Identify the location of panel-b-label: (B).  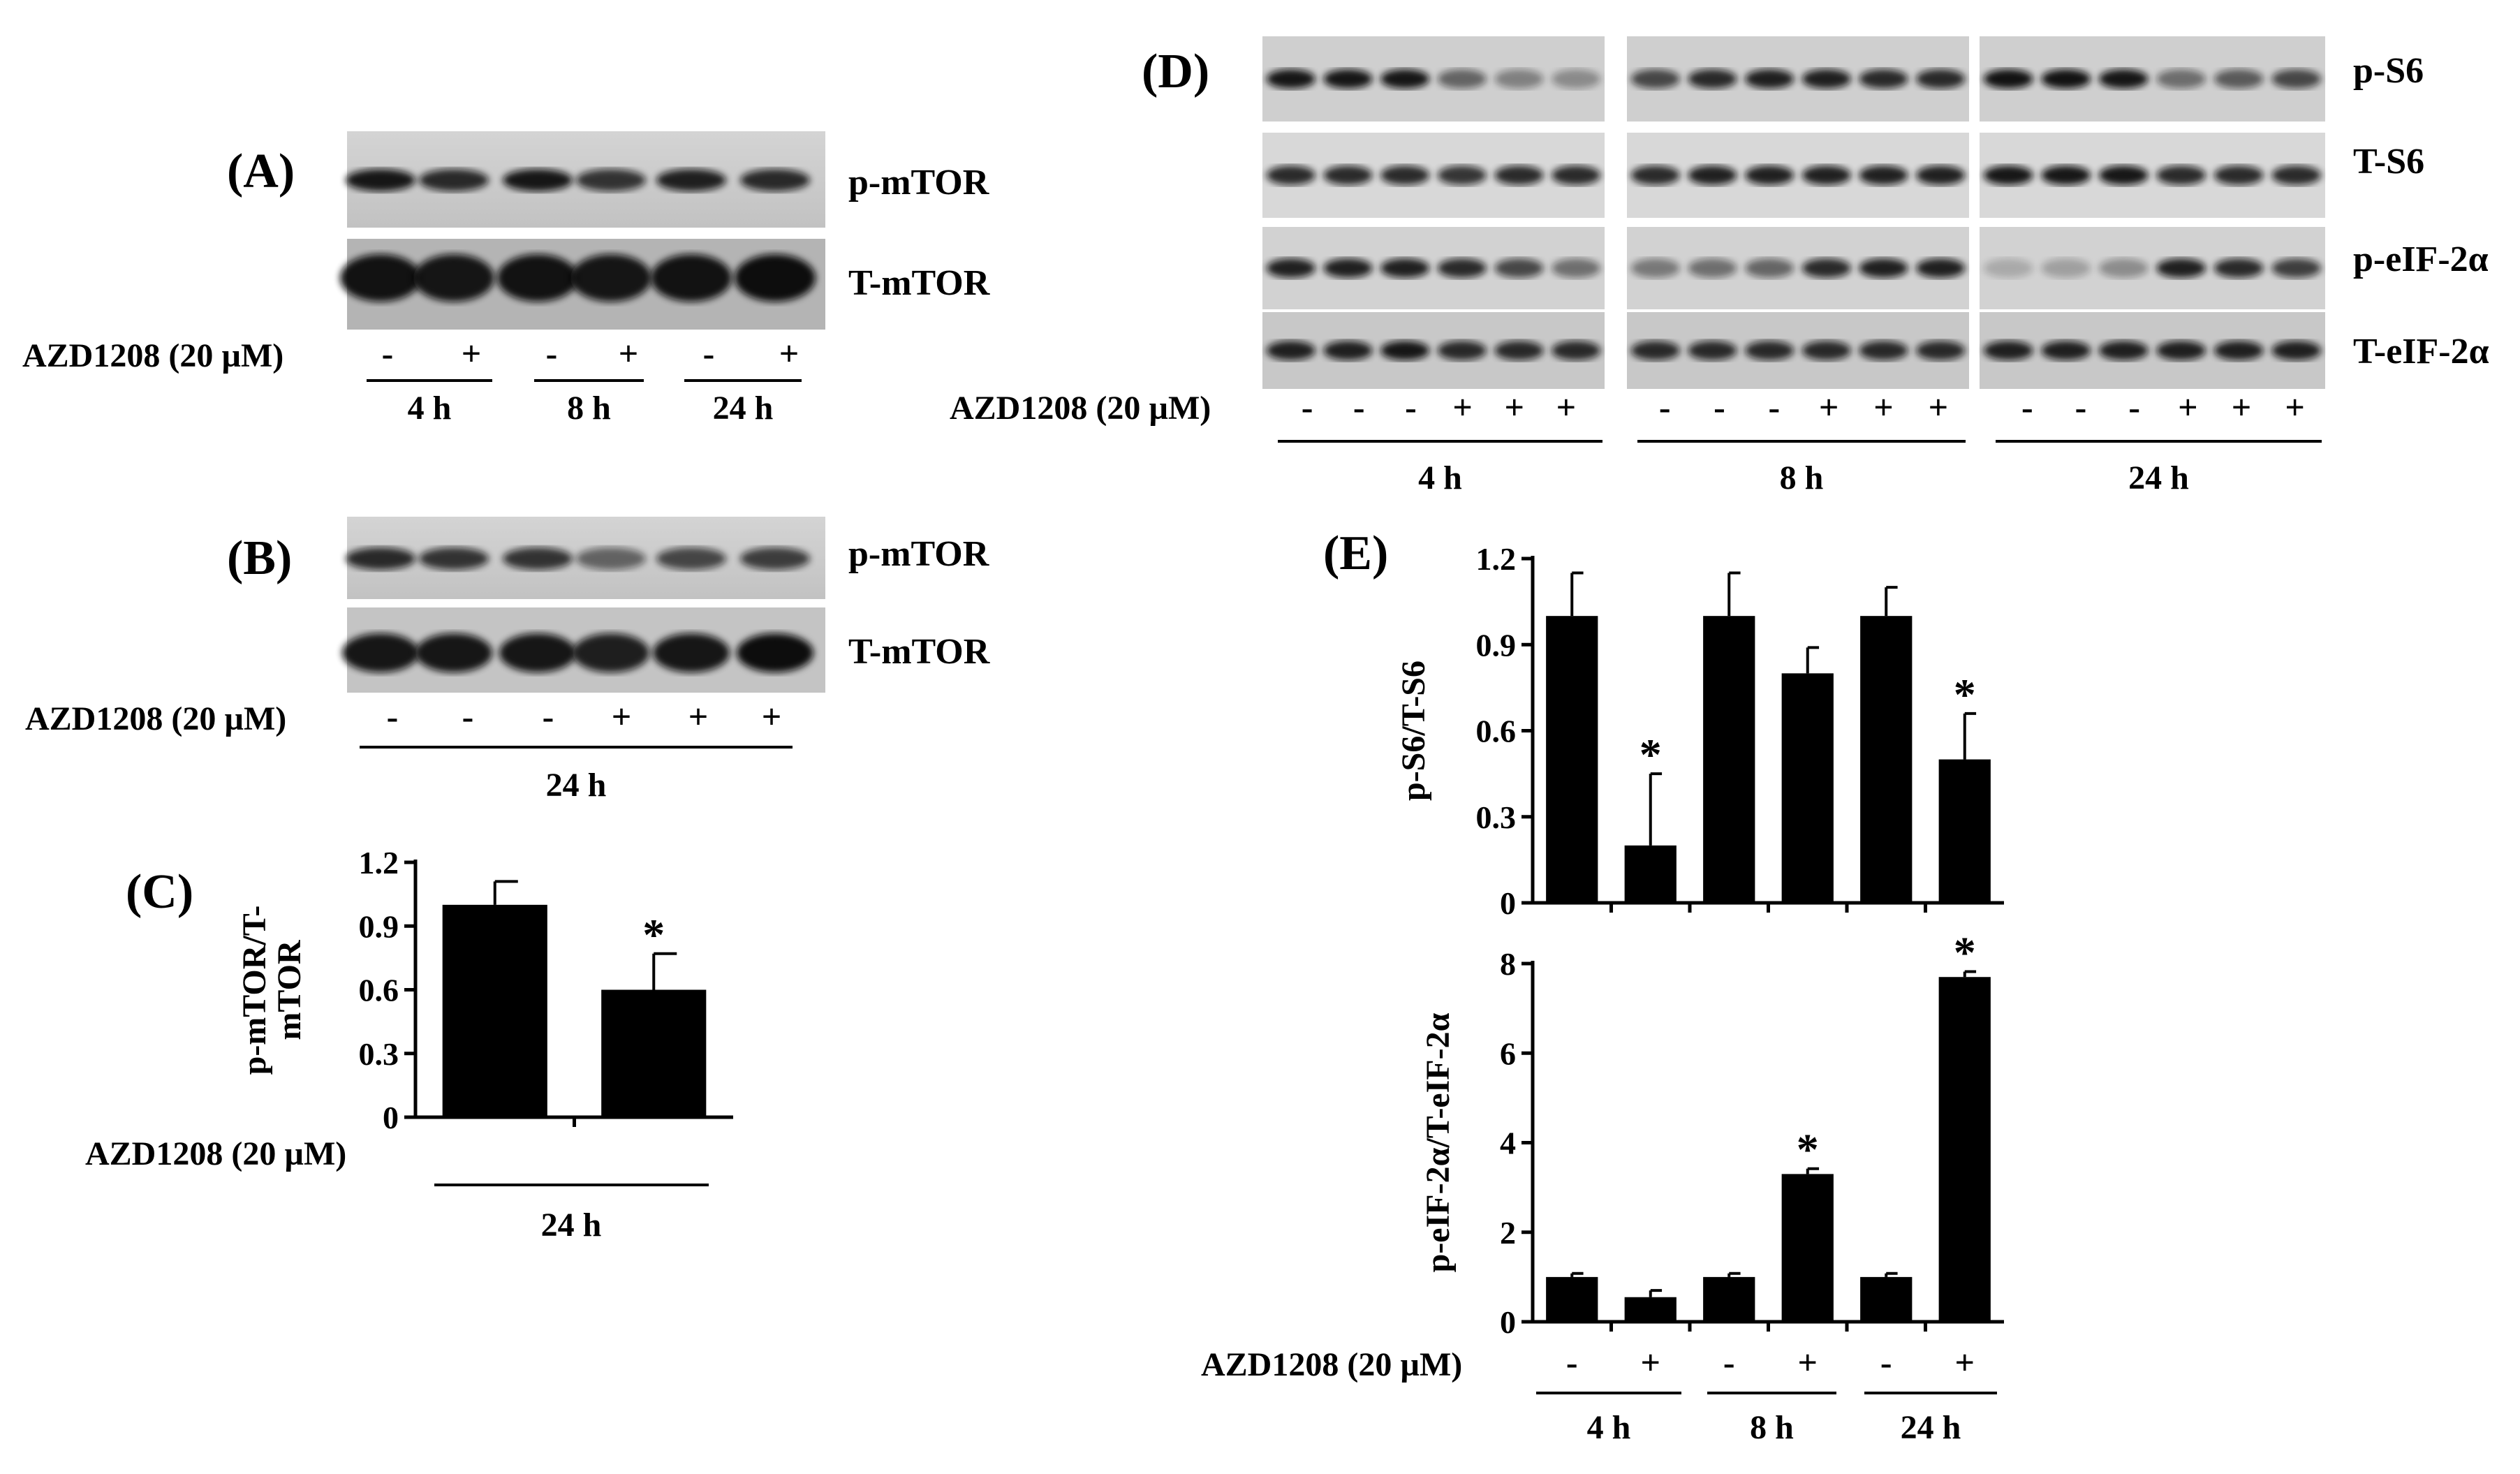
(259, 558).